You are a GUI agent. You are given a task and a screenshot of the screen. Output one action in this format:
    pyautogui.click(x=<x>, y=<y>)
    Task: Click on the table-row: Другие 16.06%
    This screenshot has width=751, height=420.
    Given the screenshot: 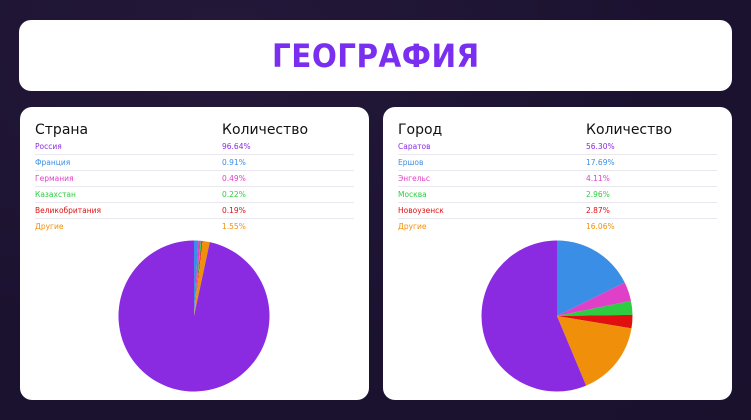 What is the action you would take?
    pyautogui.click(x=557, y=226)
    